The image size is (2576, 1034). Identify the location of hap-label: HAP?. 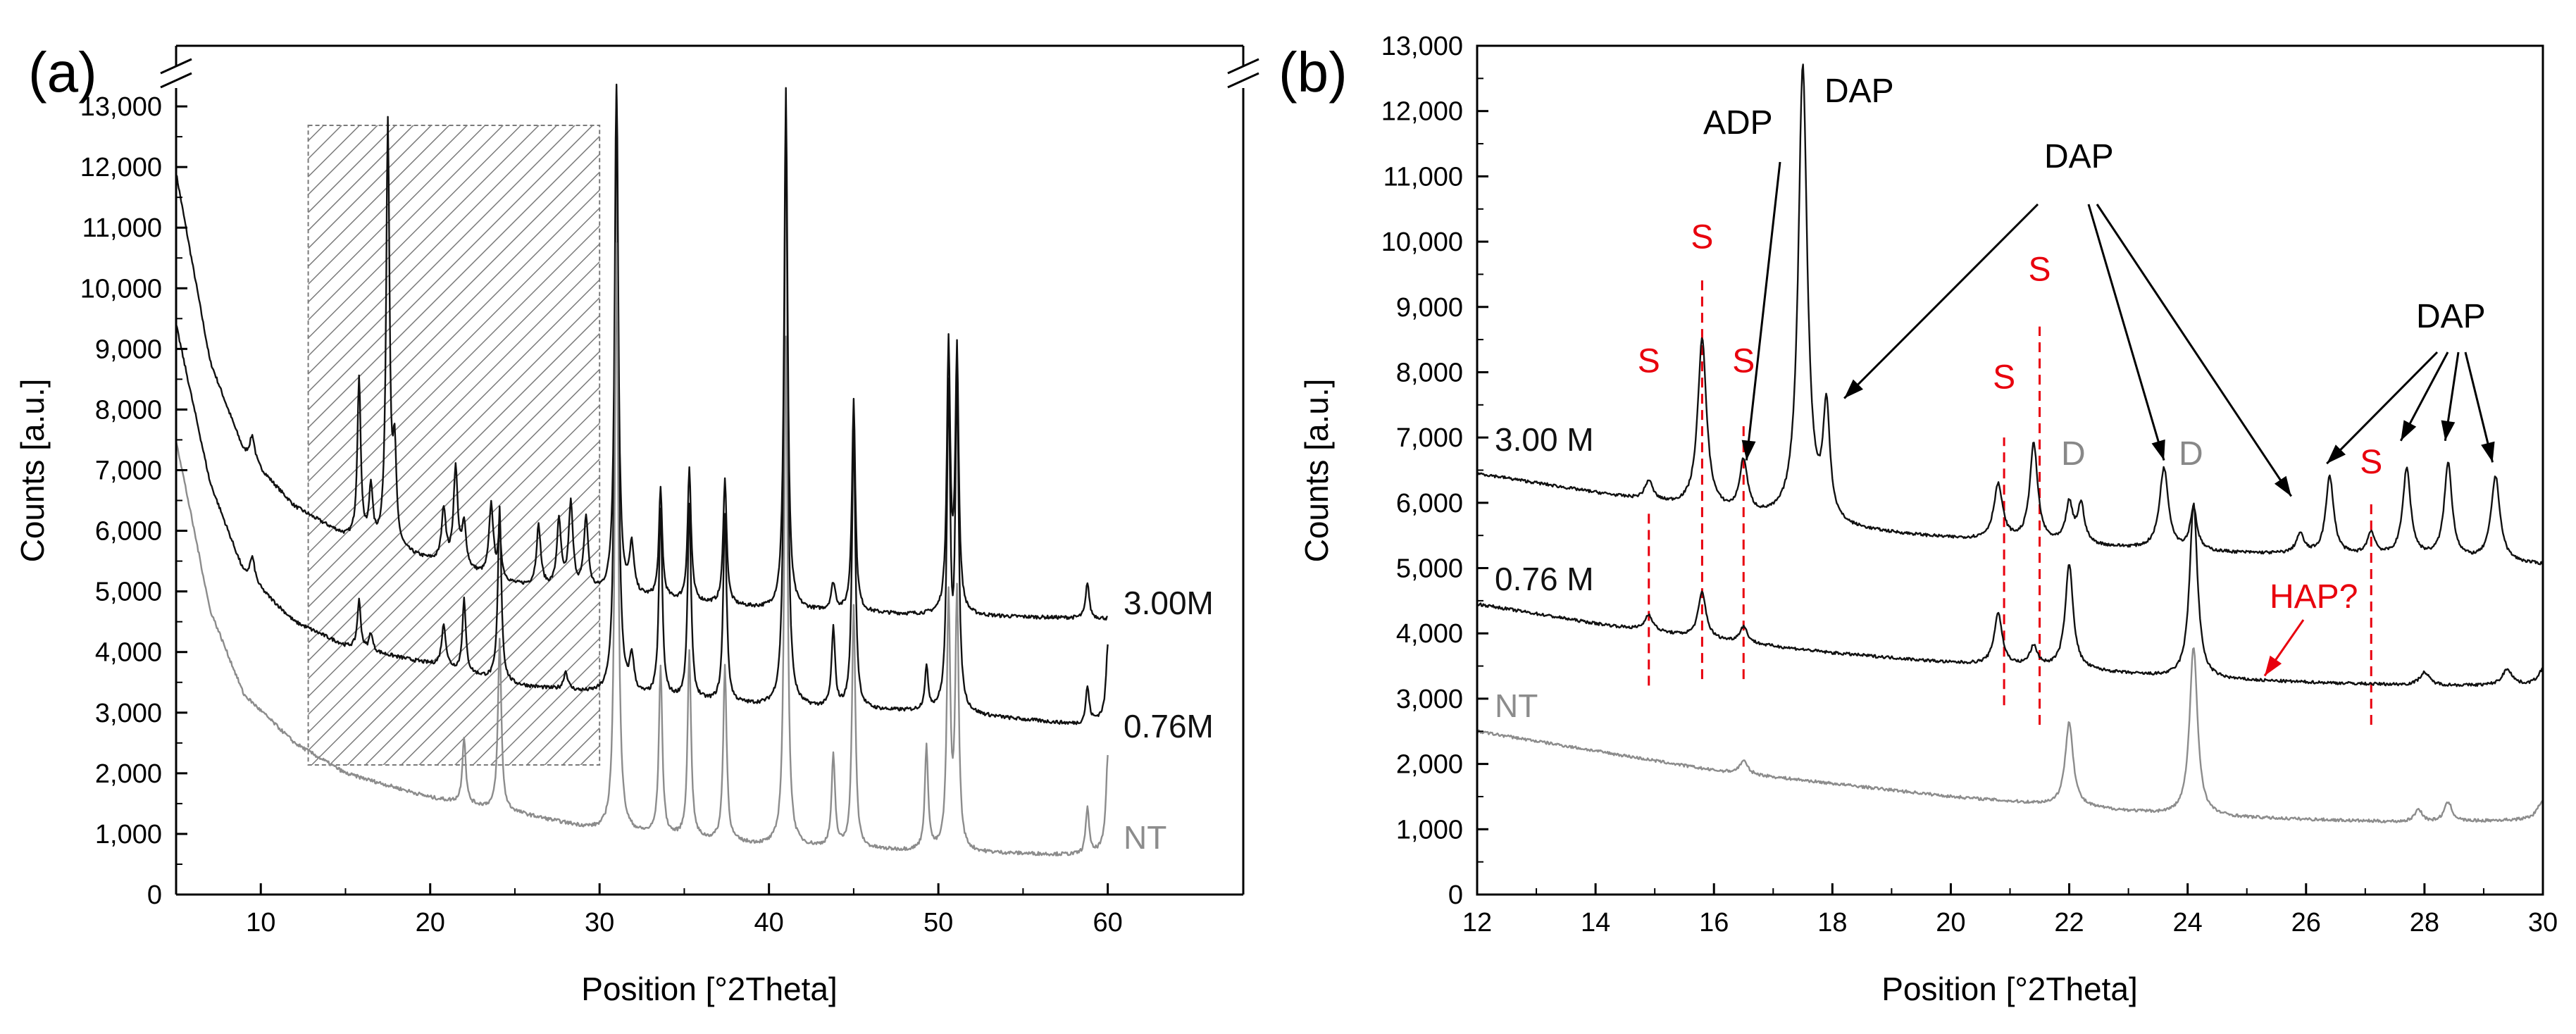
(2314, 597).